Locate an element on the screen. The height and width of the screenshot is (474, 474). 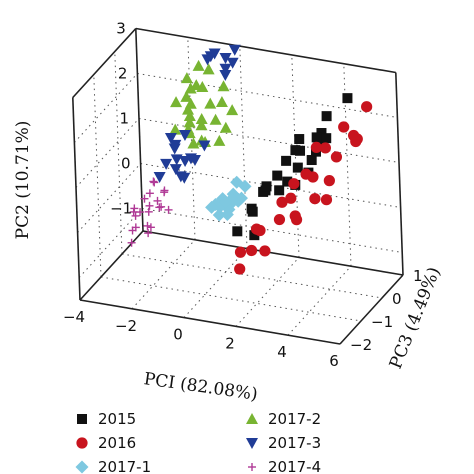
z-tick-label: −2 is located at coordinates (361, 345).